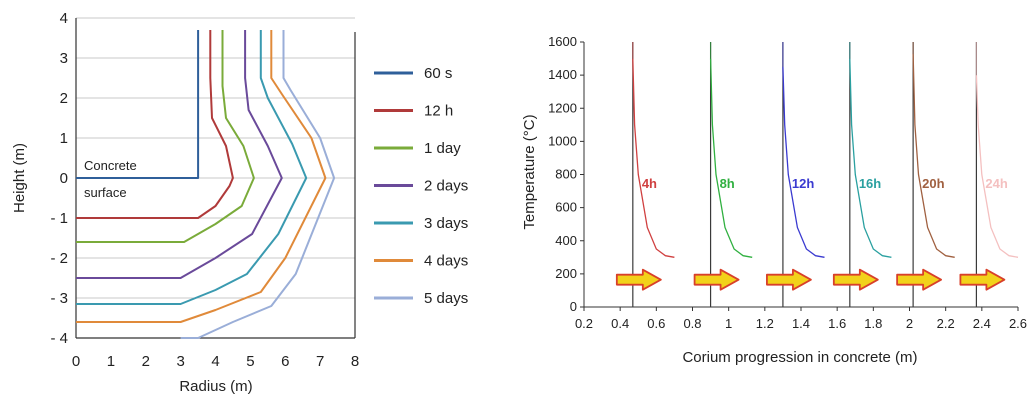 This screenshot has height=398, width=1034. Describe the element at coordinates (442, 148) in the screenshot. I see `legend-label: 1 day` at that location.